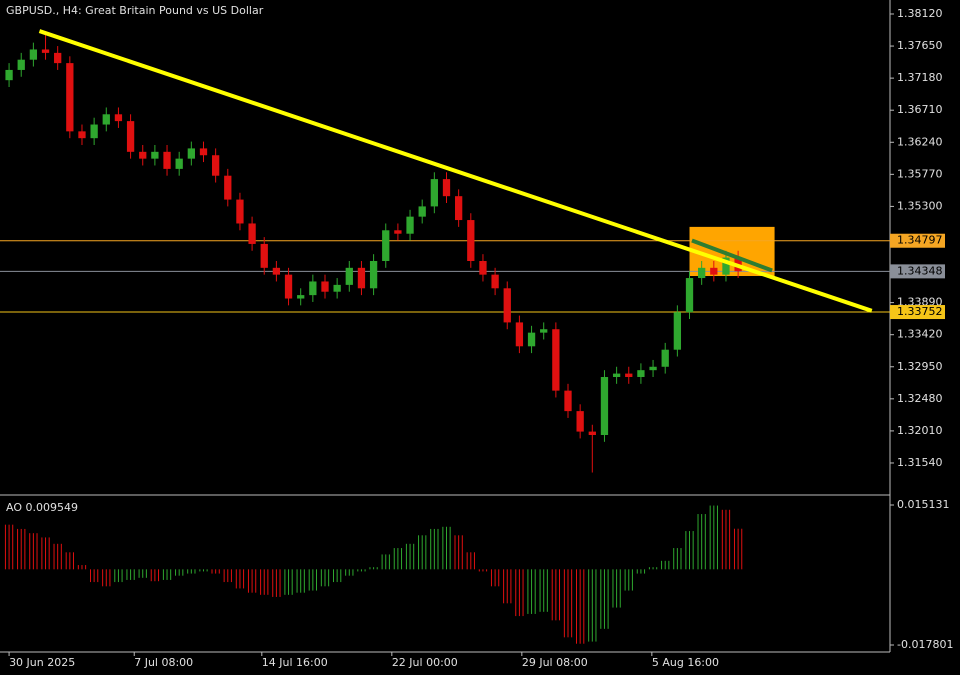 This screenshot has width=960, height=675. What do you see at coordinates (923, 504) in the screenshot?
I see `y-tick-label: 0.015131` at bounding box center [923, 504].